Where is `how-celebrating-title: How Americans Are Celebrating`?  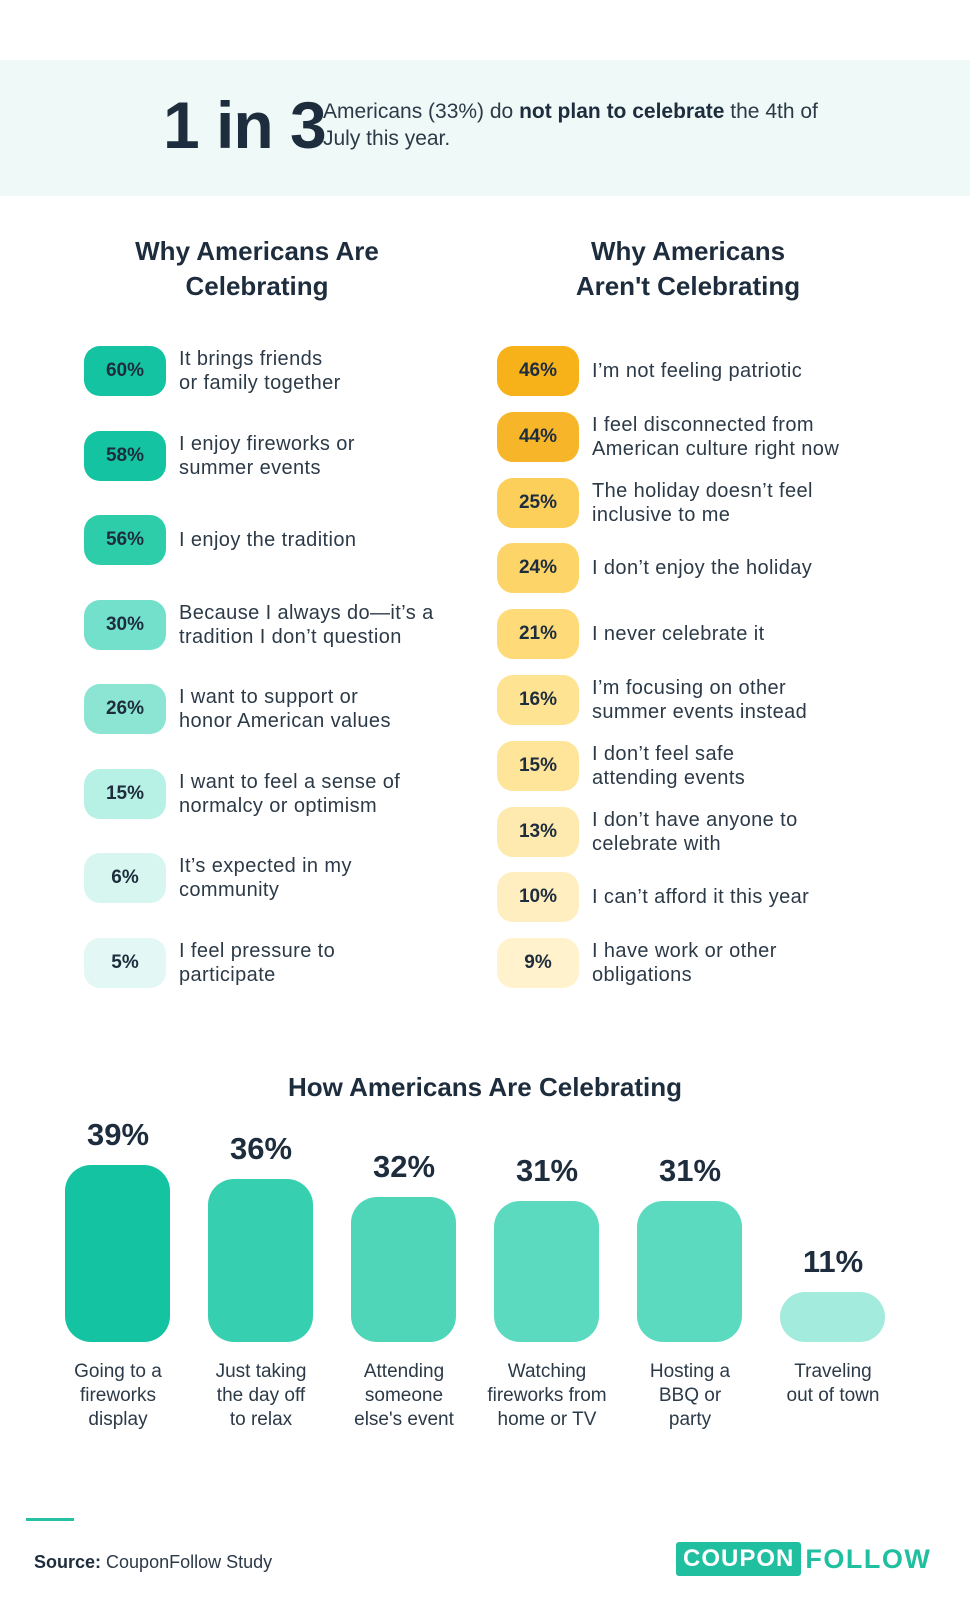 how-celebrating-title: How Americans Are Celebrating is located at coordinates (485, 1087).